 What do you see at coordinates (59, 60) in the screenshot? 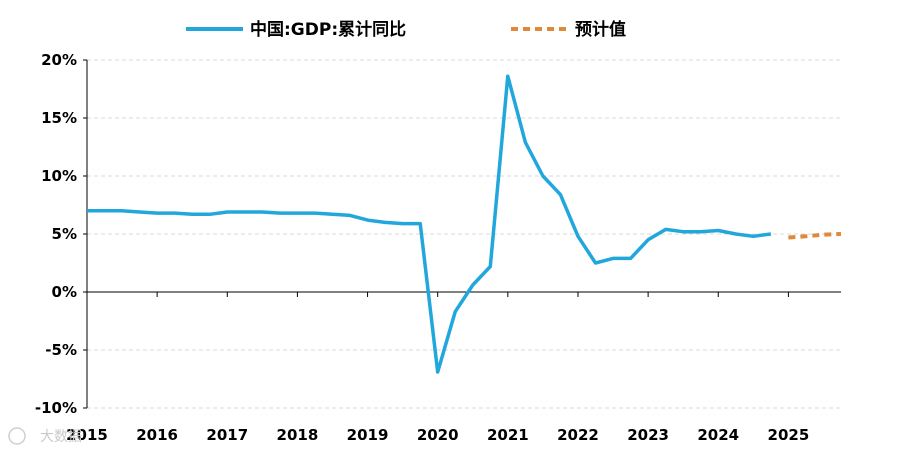
I see `y-tick-label-6: 20%` at bounding box center [59, 60].